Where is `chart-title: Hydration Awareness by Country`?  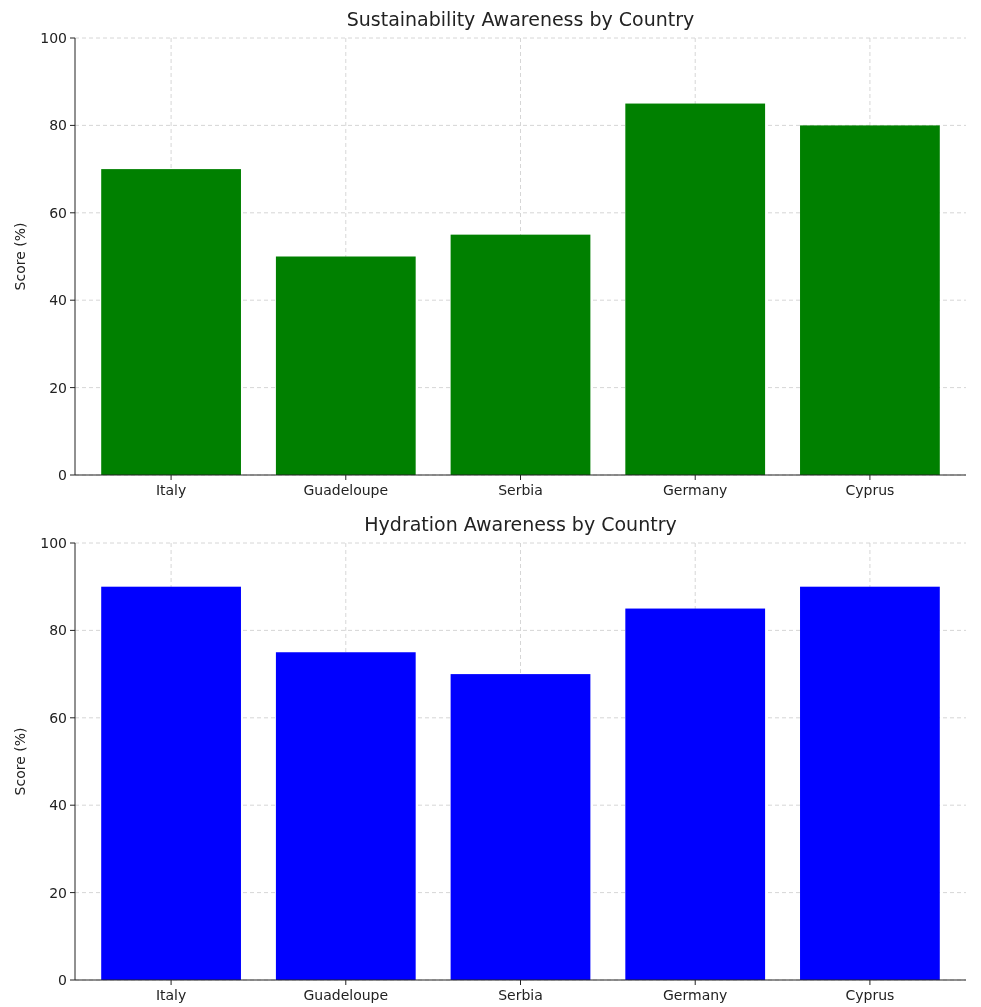
chart-title: Hydration Awareness by Country is located at coordinates (520, 524).